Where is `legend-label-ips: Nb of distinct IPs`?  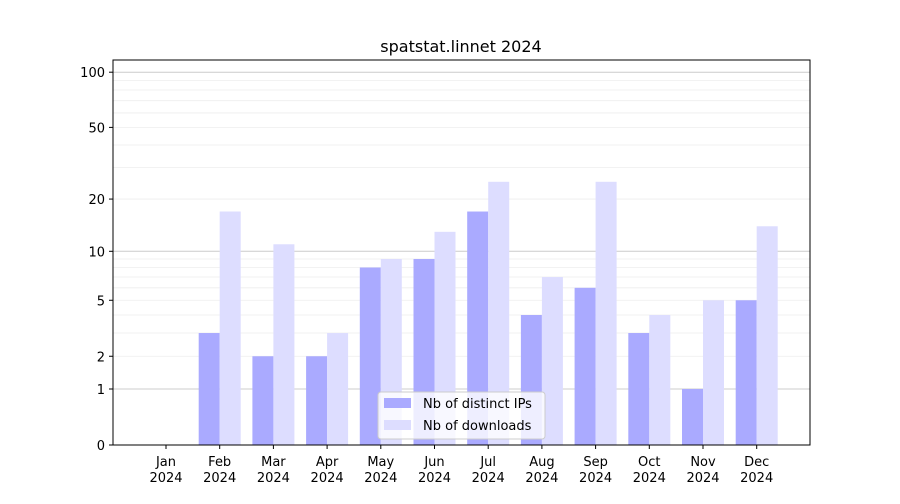
legend-label-ips: Nb of distinct IPs is located at coordinates (477, 404).